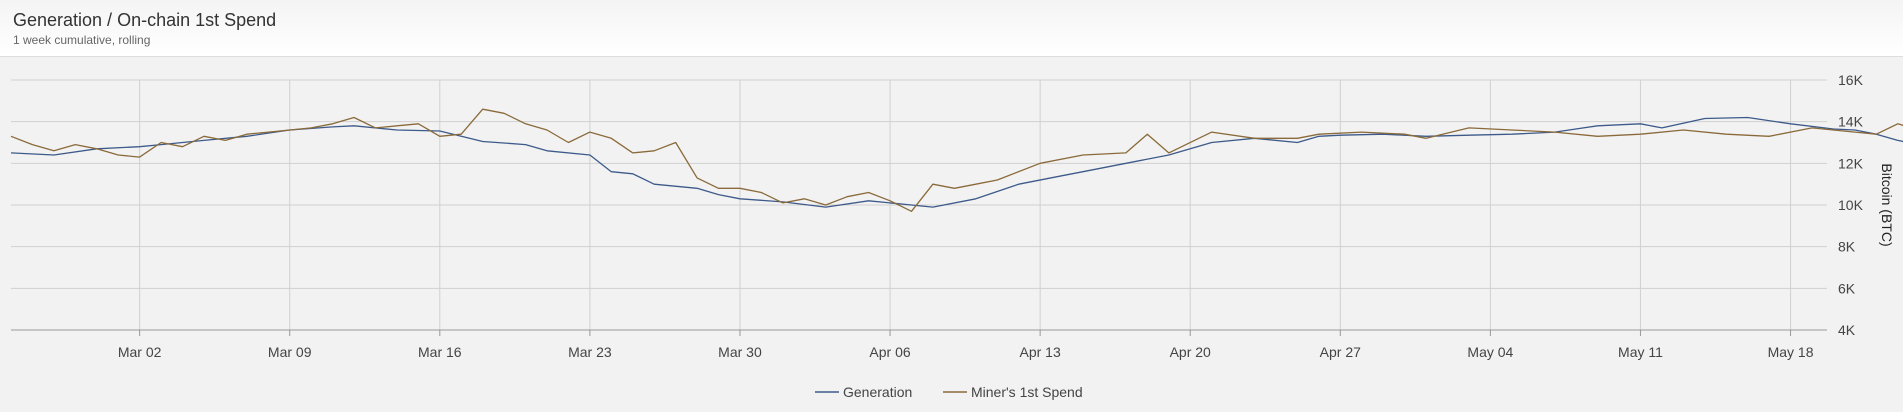 This screenshot has width=1903, height=412. Describe the element at coordinates (877, 392) in the screenshot. I see `legend-label: Generation` at that location.